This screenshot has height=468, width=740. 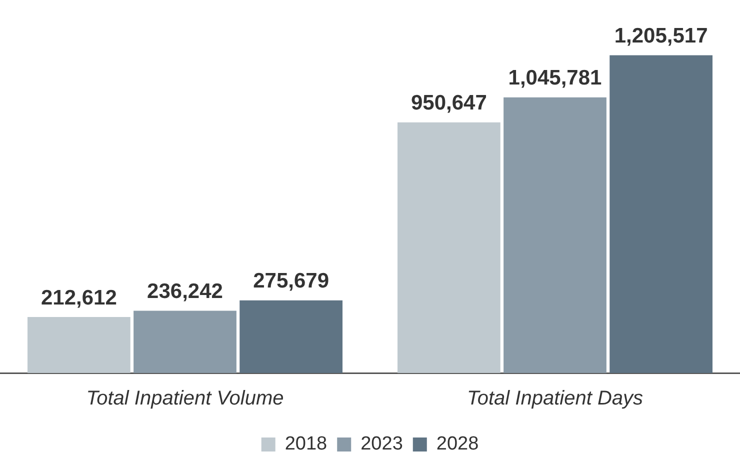 What do you see at coordinates (448, 103) in the screenshot?
I see `data-label: 950,647` at bounding box center [448, 103].